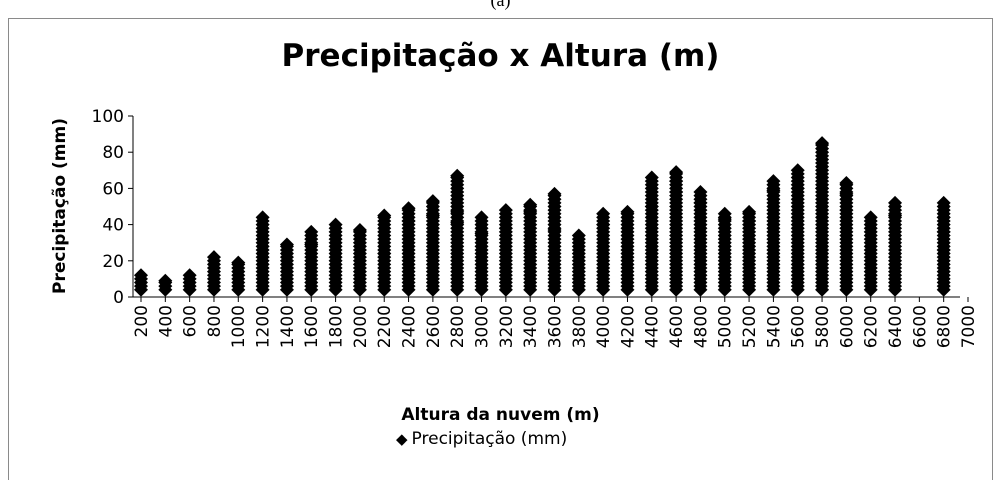 The height and width of the screenshot is (480, 1001). Describe the element at coordinates (774, 326) in the screenshot. I see `x-tick-label: 5400` at that location.